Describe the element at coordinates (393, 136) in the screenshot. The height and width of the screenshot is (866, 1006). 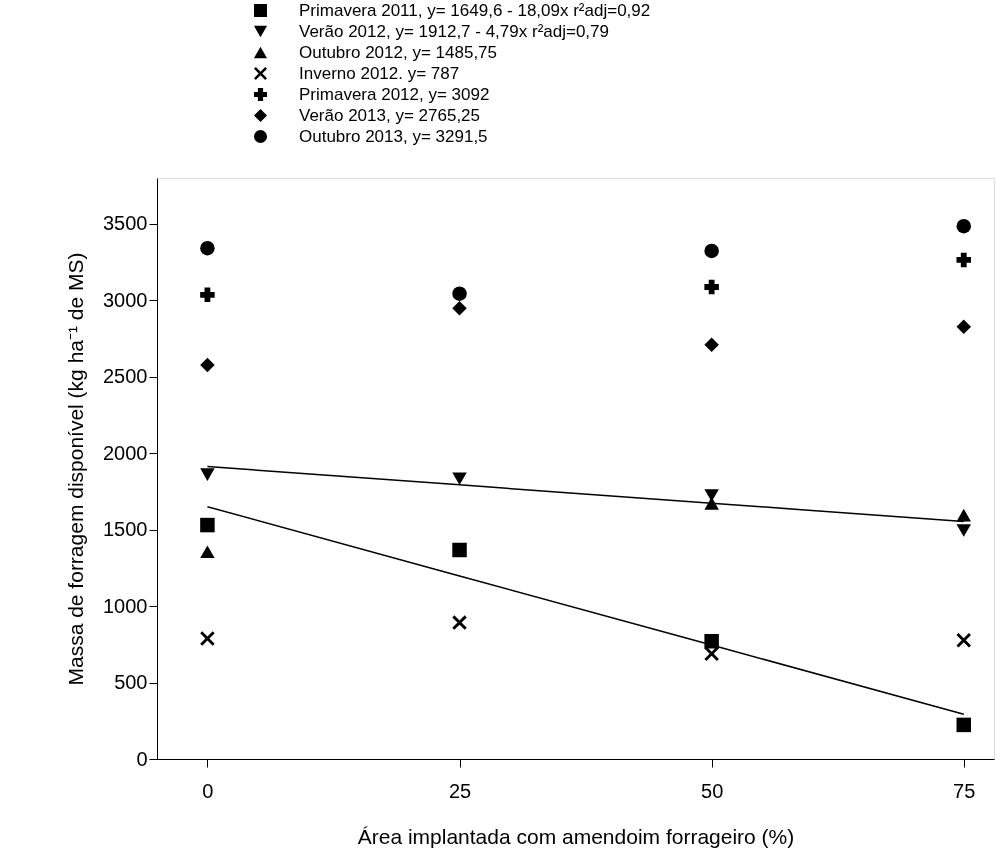
I see `legend-label: Outubro 2013, y= 3291,5` at that location.